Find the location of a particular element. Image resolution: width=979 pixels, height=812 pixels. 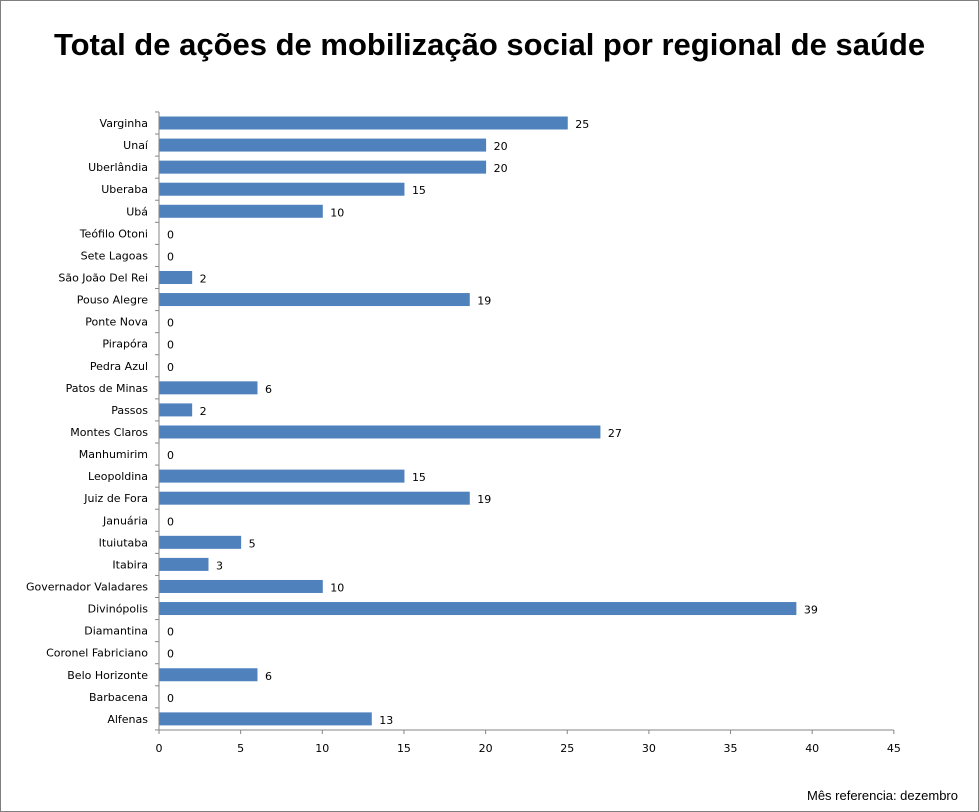

value-tick-label: 15 is located at coordinates (404, 748).